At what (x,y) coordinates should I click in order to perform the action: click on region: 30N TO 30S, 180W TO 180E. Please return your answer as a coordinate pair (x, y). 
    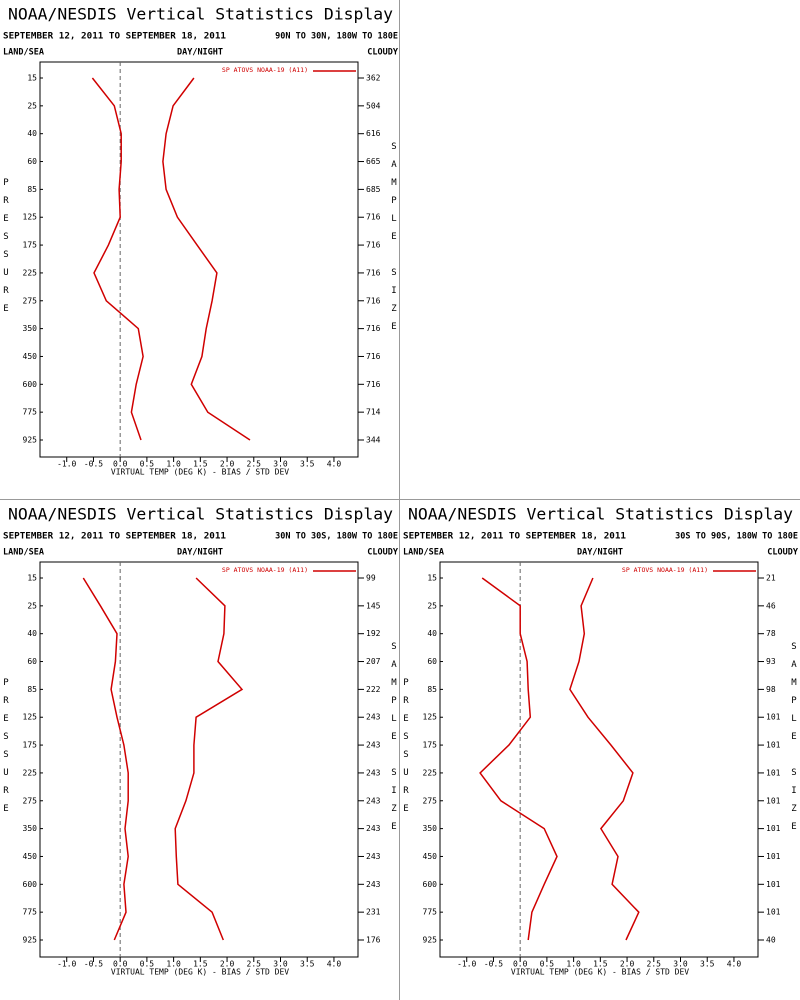
    Looking at the image, I should click on (336, 537).